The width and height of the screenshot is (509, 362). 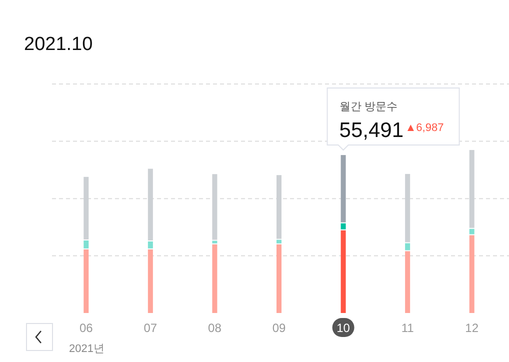 What do you see at coordinates (215, 328) in the screenshot?
I see `x-tick-label: 08` at bounding box center [215, 328].